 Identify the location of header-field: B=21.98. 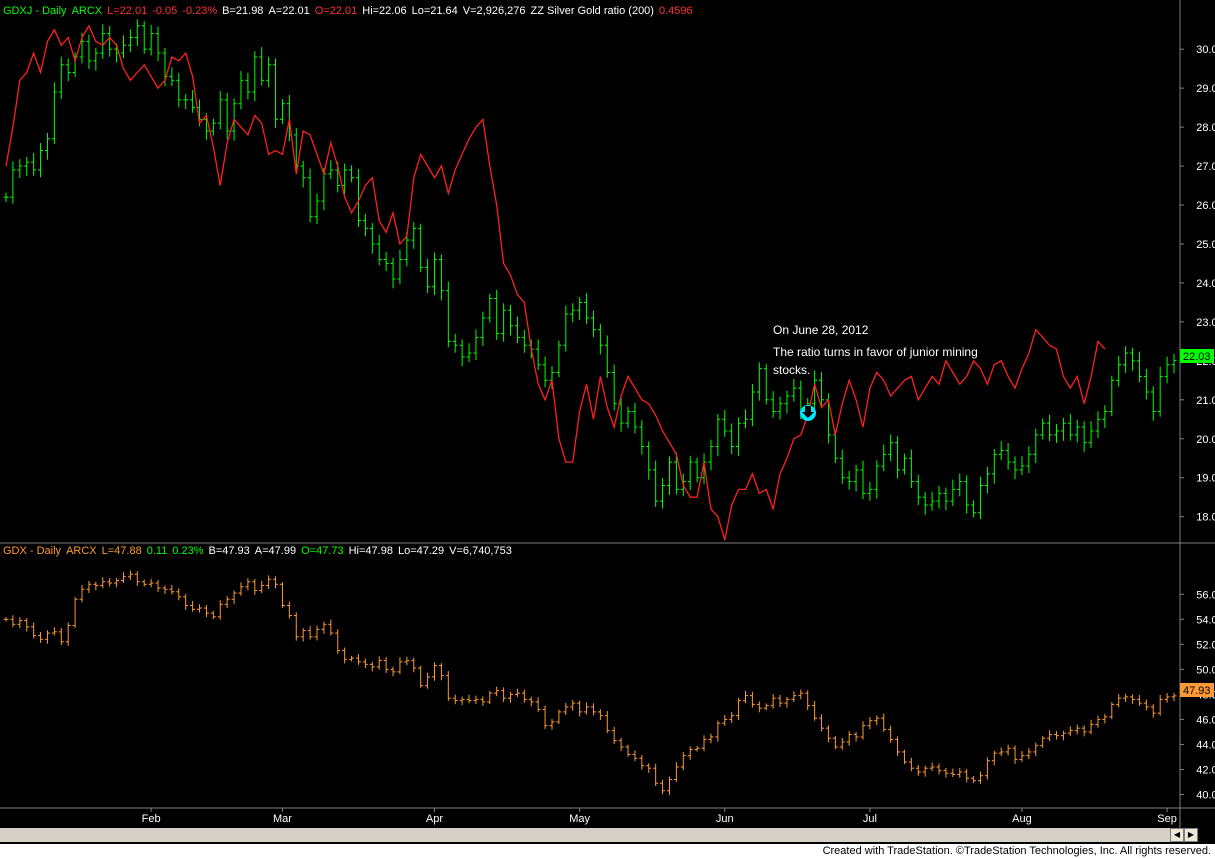
(242, 11).